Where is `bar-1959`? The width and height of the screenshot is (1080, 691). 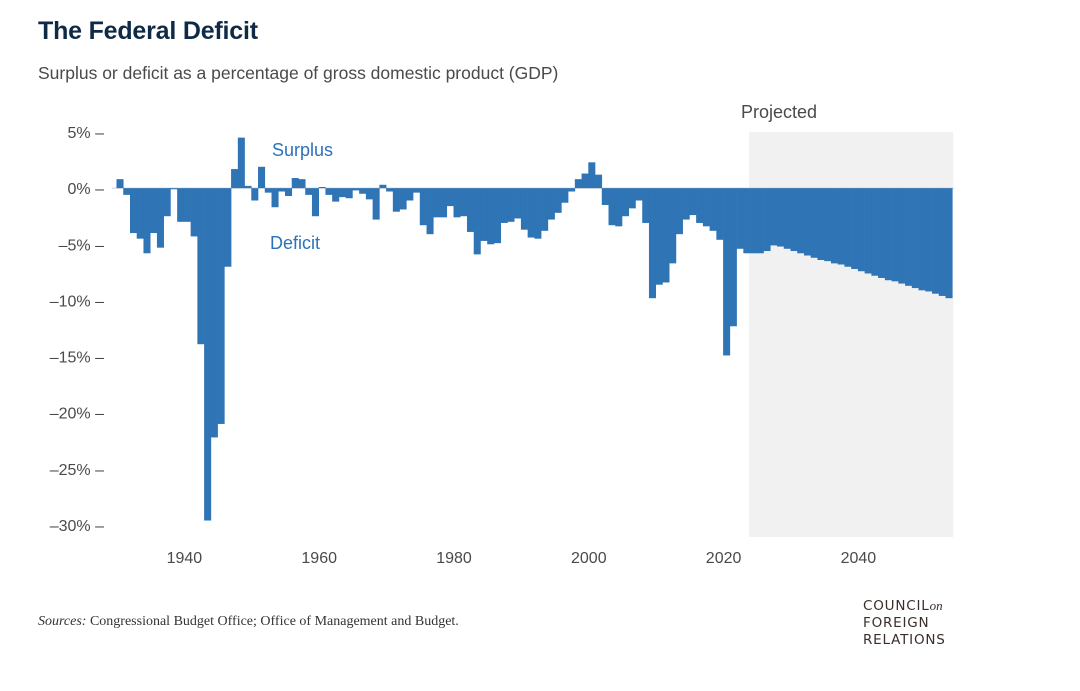 bar-1959 is located at coordinates (315, 202).